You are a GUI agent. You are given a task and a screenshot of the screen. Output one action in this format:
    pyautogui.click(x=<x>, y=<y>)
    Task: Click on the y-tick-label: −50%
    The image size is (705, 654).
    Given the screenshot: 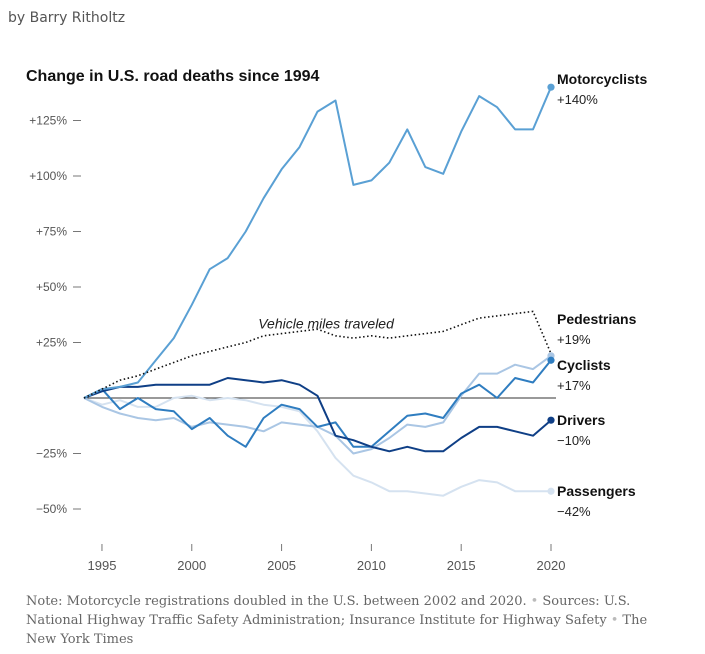 What is the action you would take?
    pyautogui.click(x=51, y=509)
    